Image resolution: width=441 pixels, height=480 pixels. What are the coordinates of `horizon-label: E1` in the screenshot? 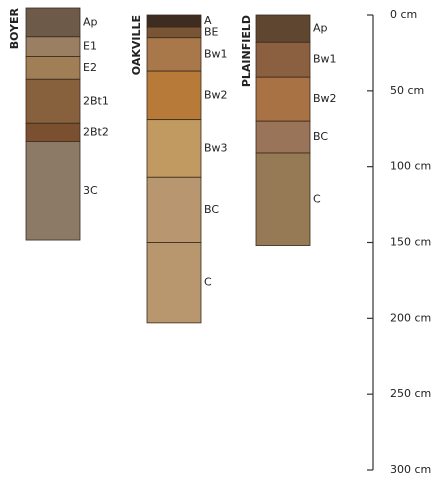 It's located at (90, 46).